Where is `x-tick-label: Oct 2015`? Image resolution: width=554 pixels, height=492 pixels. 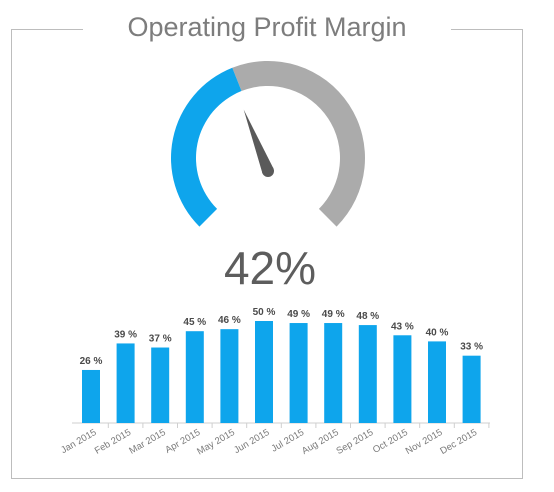 x-tick-label: Oct 2015 is located at coordinates (390, 441).